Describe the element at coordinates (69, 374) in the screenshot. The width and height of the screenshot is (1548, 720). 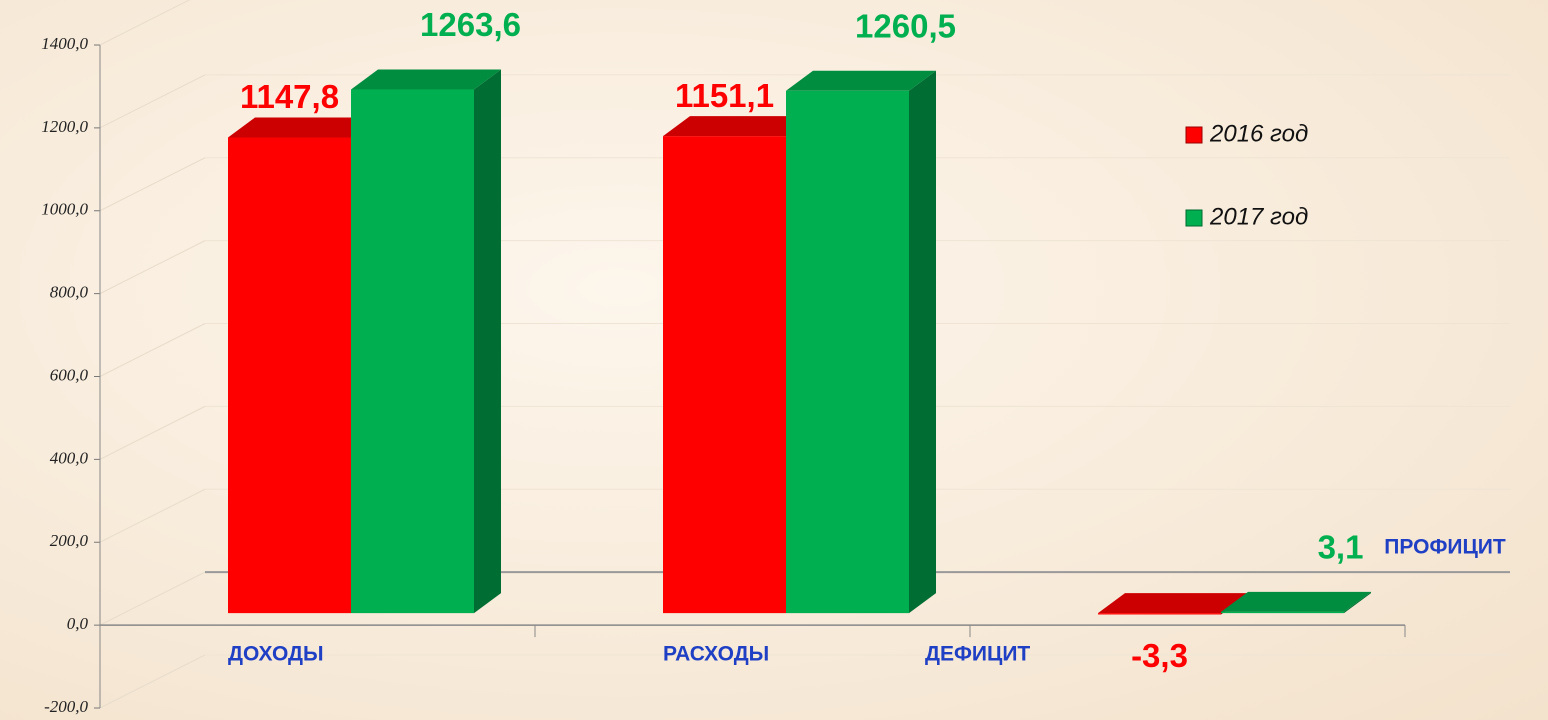
I see `y-tick-label: 600,0` at that location.